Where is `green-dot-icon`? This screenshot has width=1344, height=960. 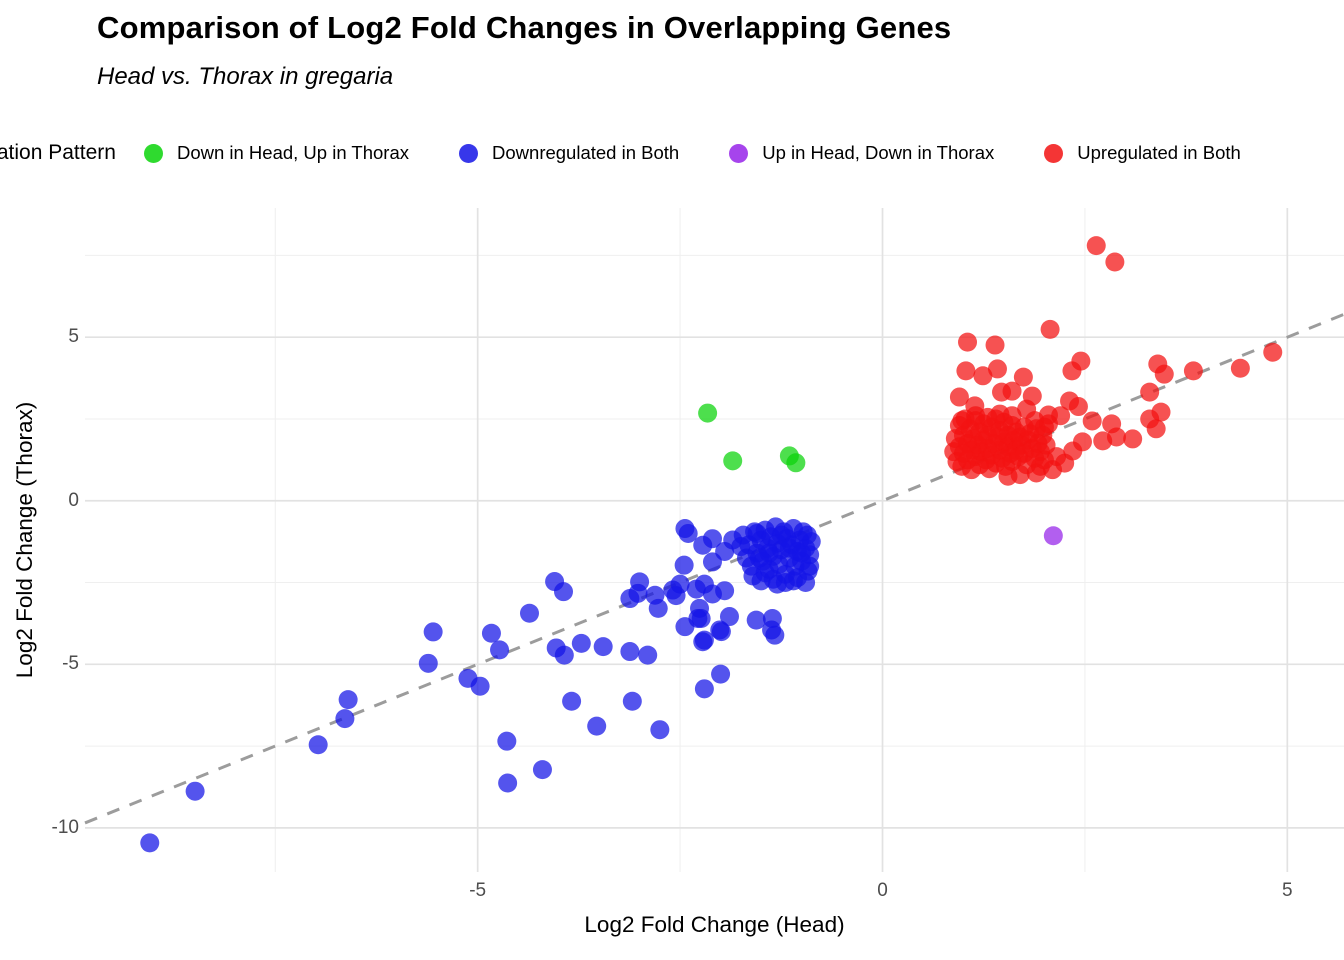
green-dot-icon is located at coordinates (153, 153).